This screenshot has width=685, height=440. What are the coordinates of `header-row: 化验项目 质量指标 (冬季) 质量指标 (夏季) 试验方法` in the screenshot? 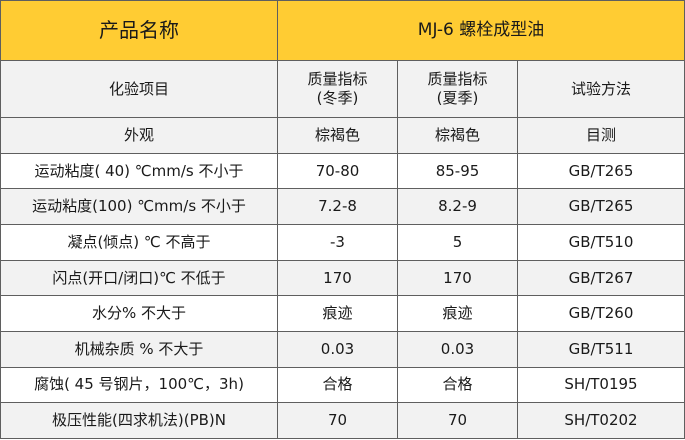 It's located at (342, 89).